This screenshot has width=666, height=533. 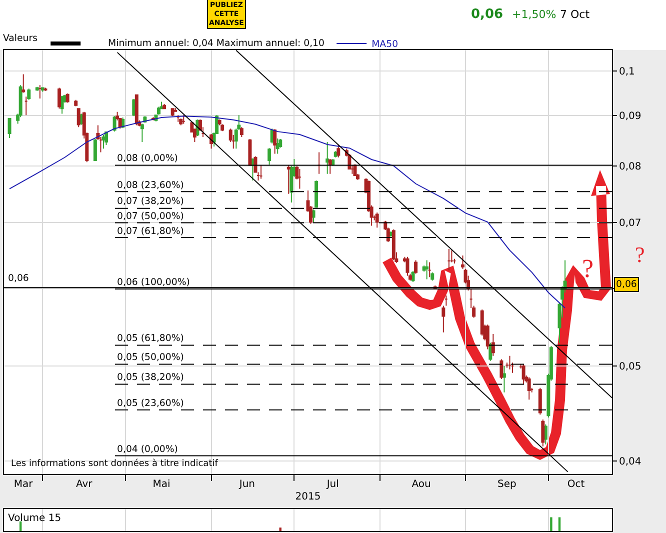 What do you see at coordinates (150, 185) in the screenshot?
I see `ref-line-label: 0,08 (23,60%)` at bounding box center [150, 185].